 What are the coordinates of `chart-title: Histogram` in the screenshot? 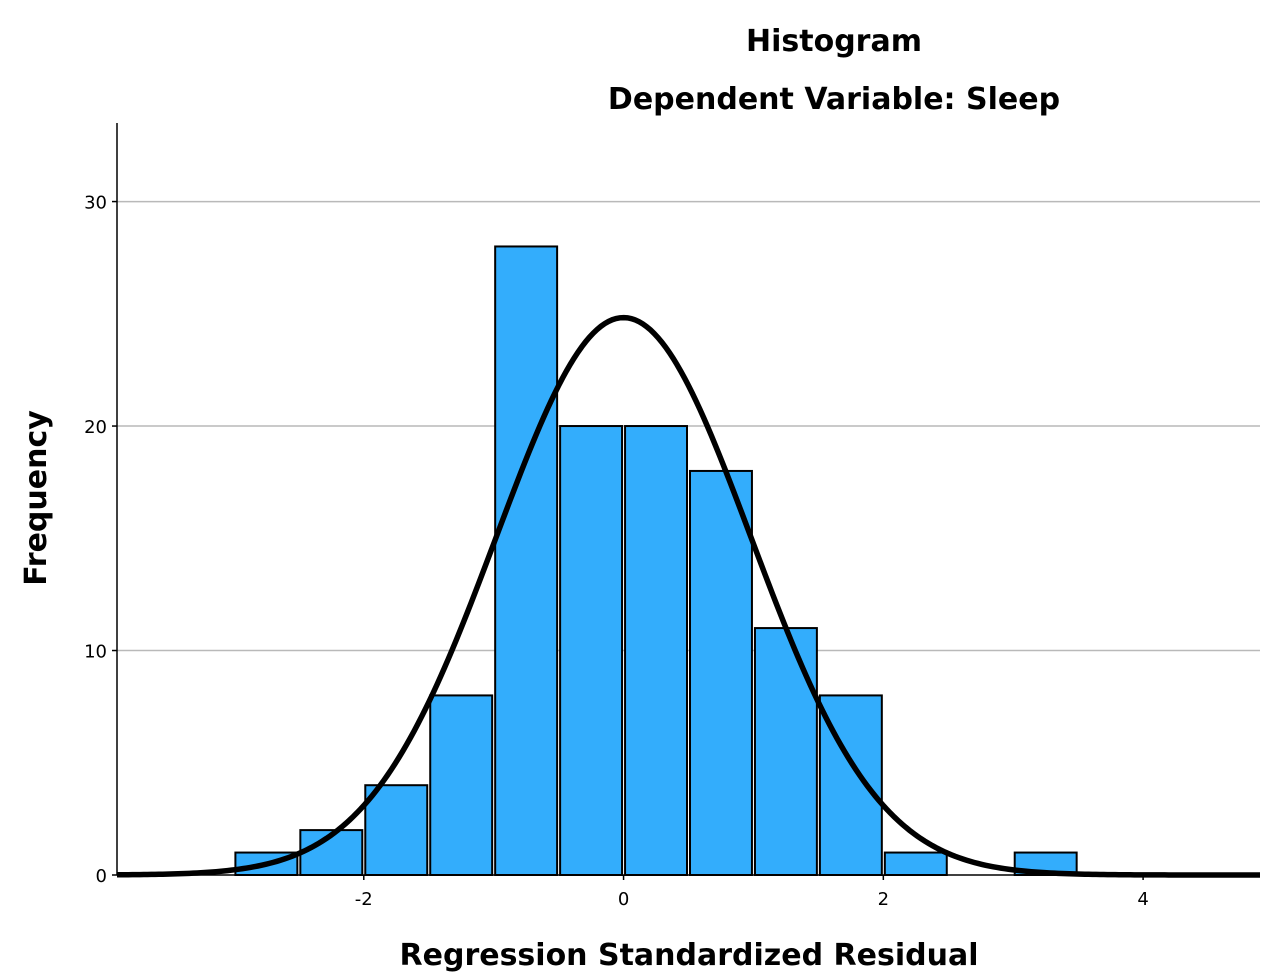 It's located at (834, 41).